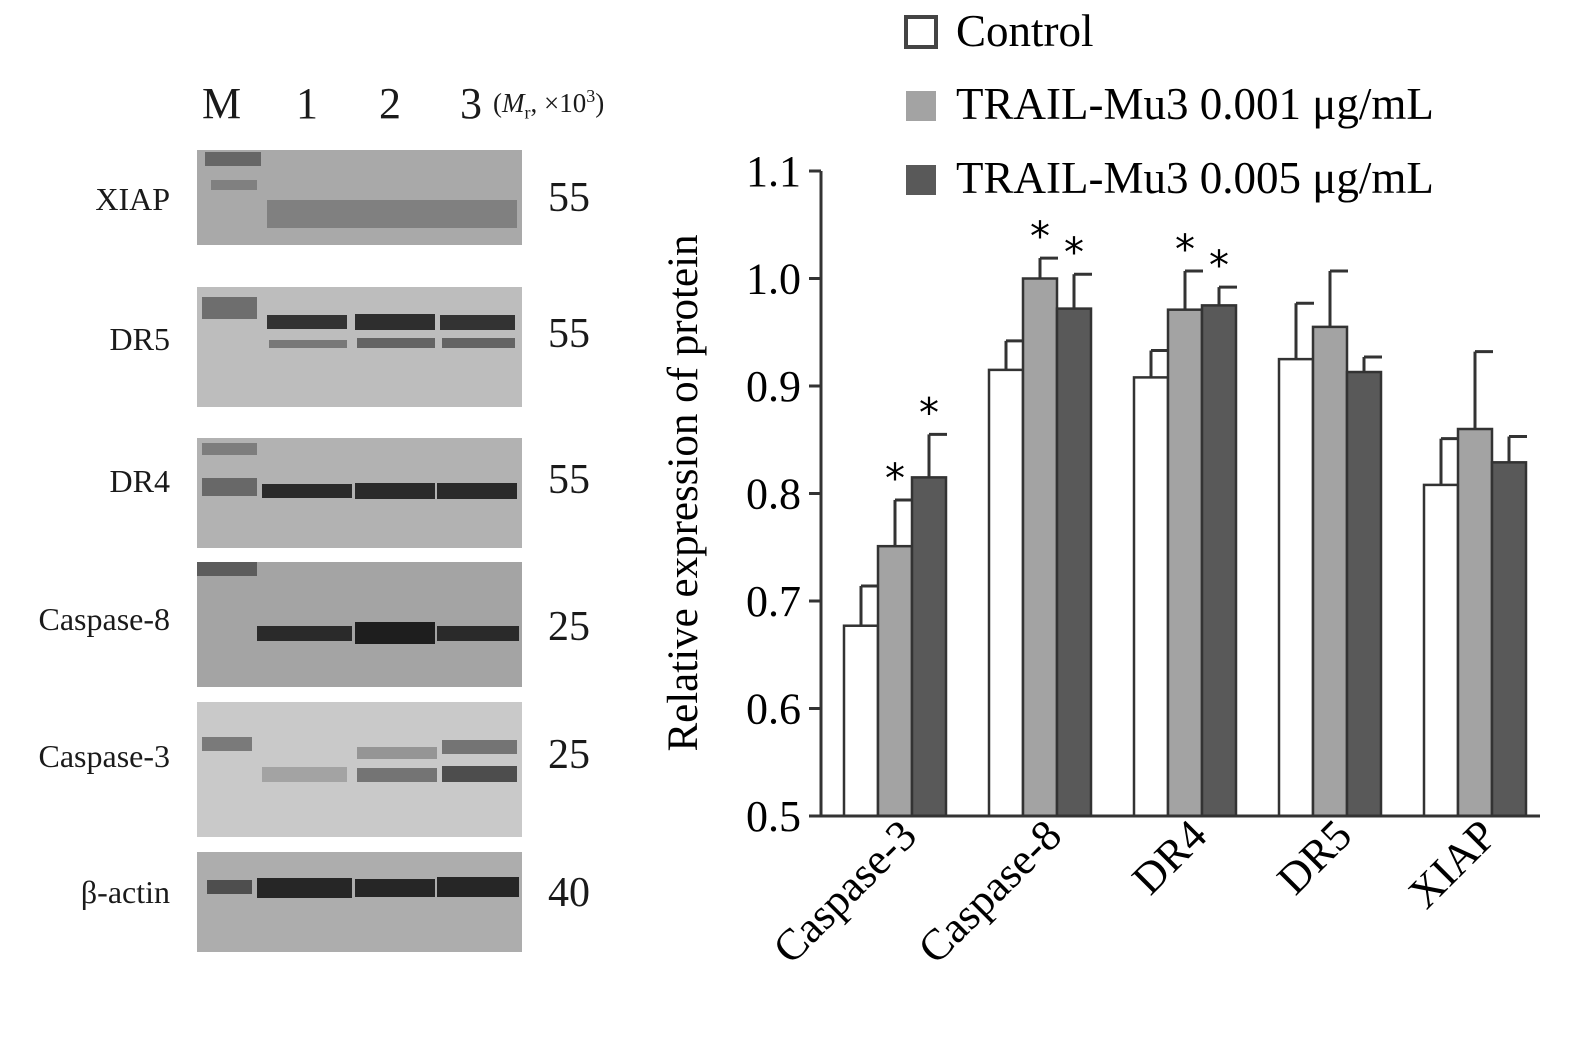  Describe the element at coordinates (1040, 547) in the screenshot. I see `bar-caspase-8-s1` at that location.